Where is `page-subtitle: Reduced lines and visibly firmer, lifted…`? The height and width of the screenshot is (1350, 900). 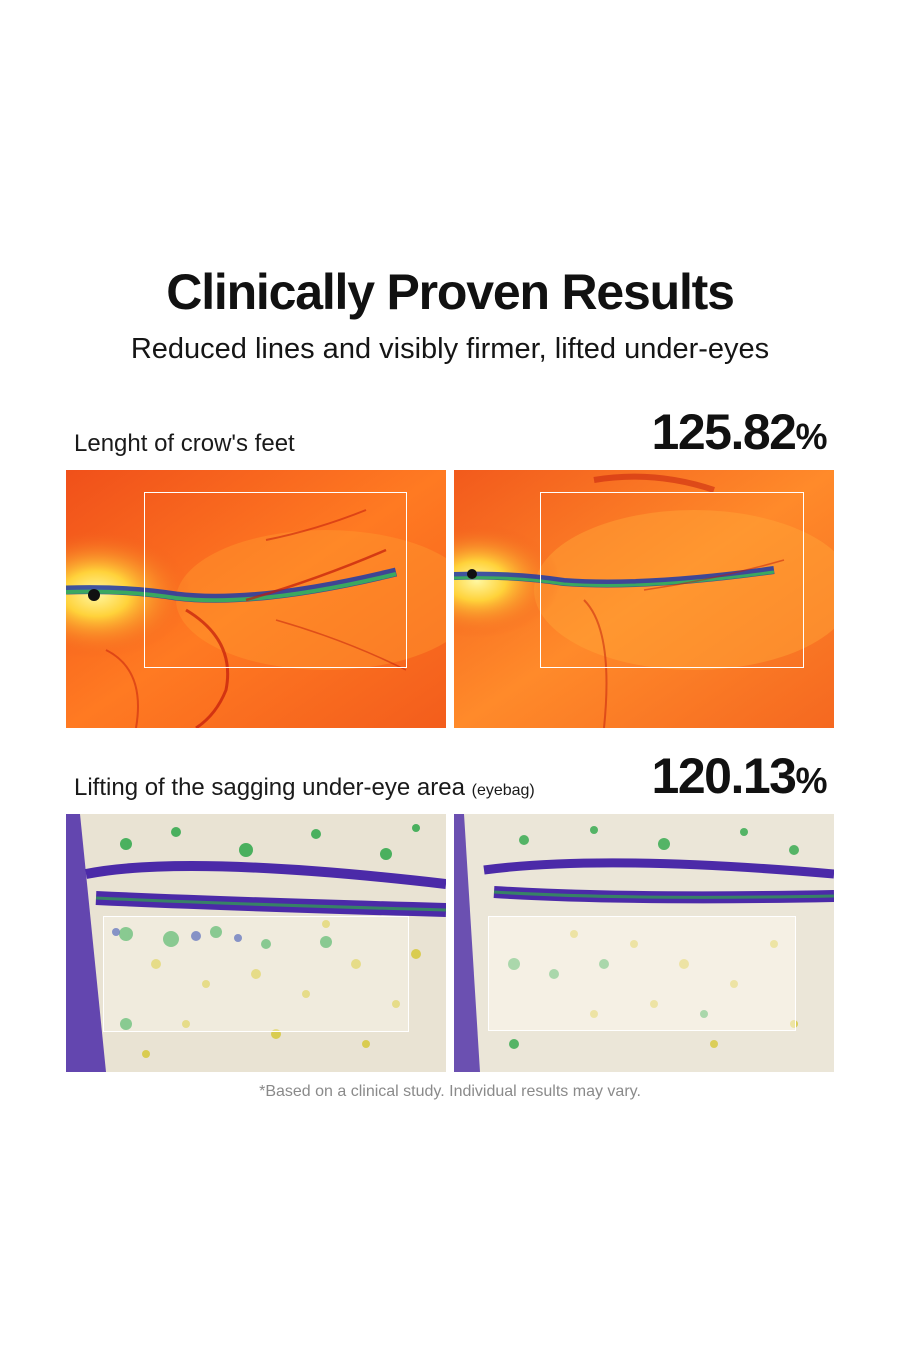 page-subtitle: Reduced lines and visibly firmer, lifted… is located at coordinates (450, 349).